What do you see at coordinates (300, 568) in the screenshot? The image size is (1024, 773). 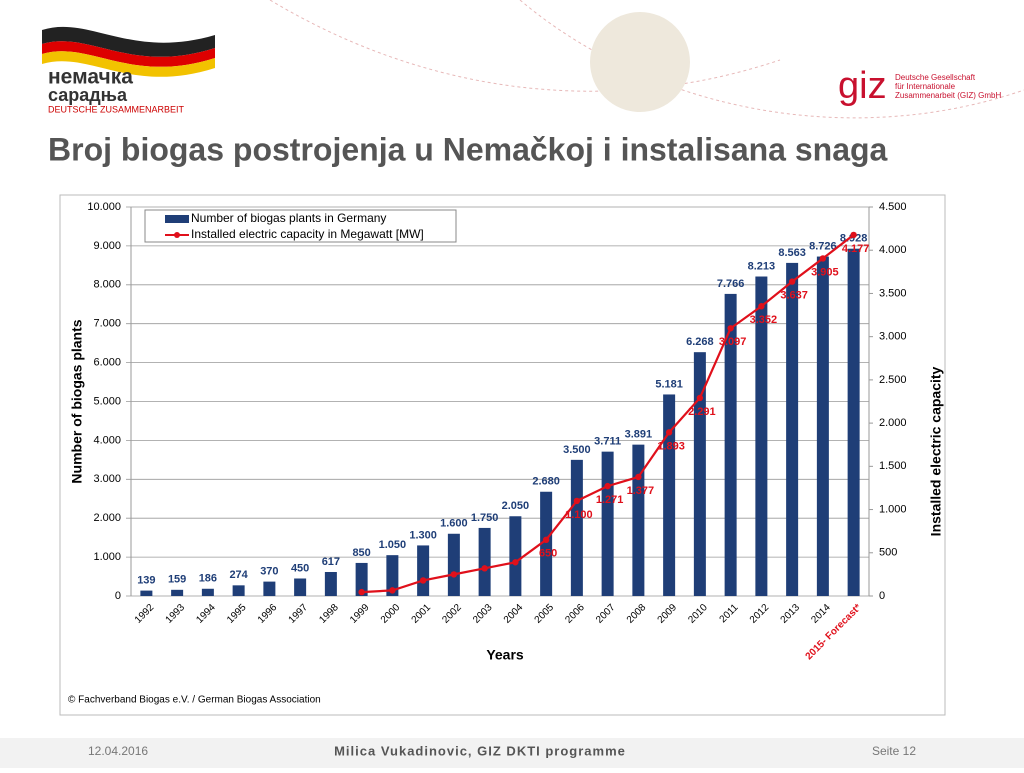 I see `bar-value-label: 450` at bounding box center [300, 568].